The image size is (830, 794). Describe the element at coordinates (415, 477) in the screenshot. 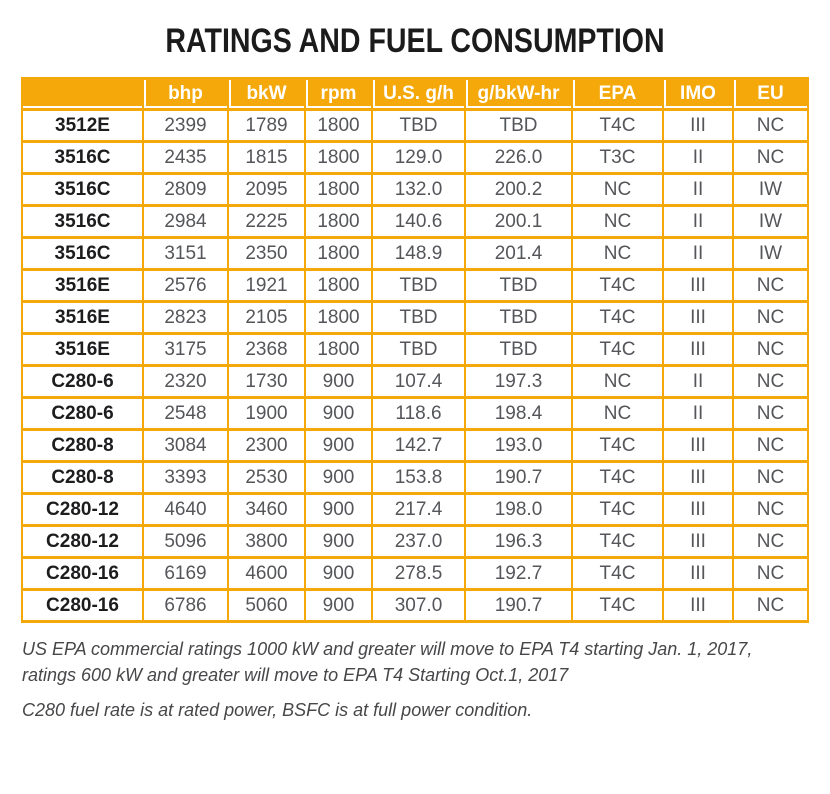

I see `table-row: C280-8 3393 2530 900 153.8 190.7 T4C III NC` at that location.